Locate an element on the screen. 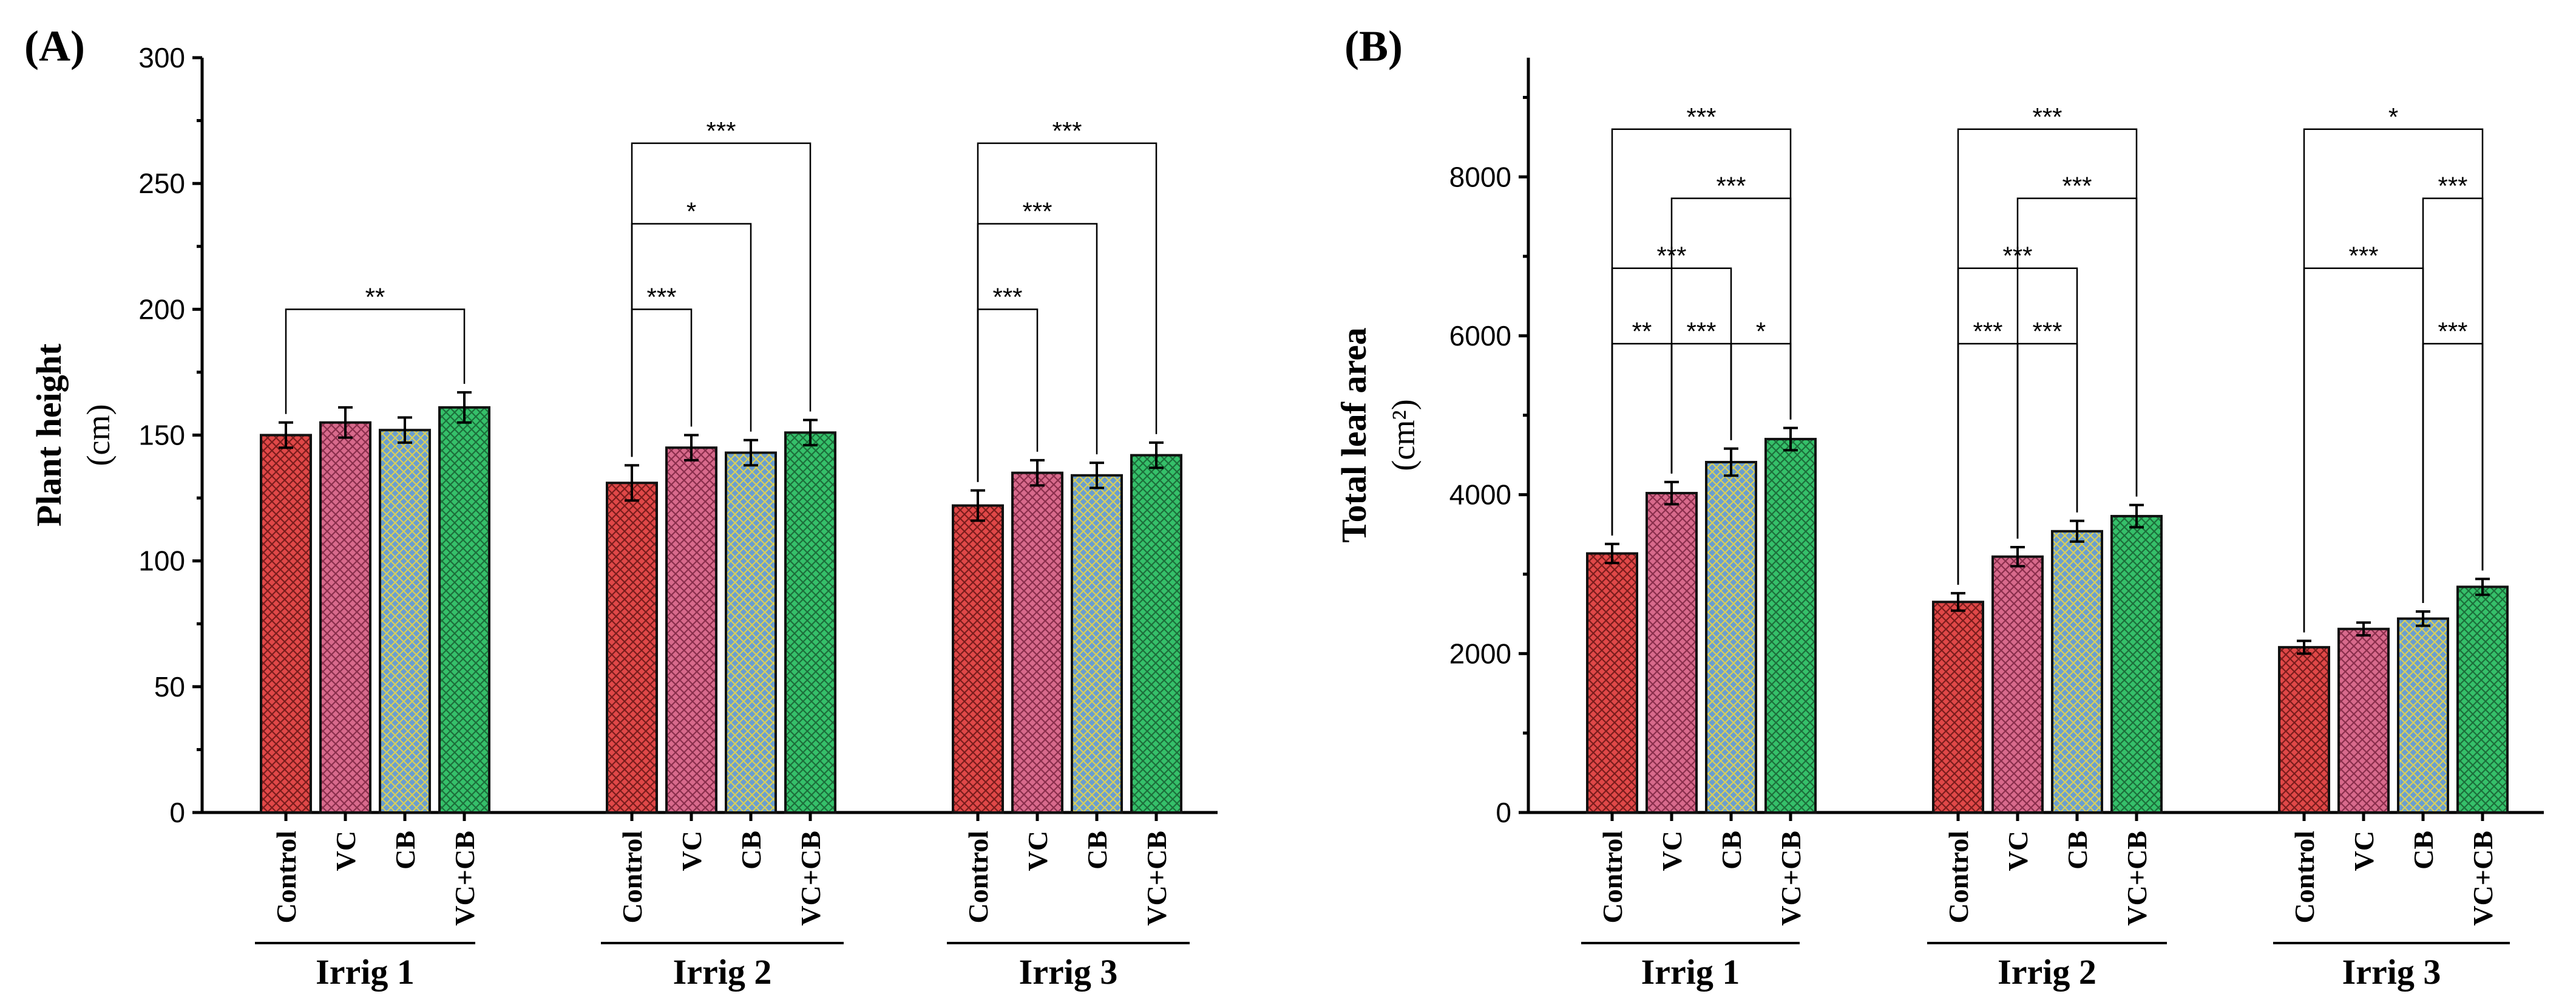  y-tick-label: 8000 is located at coordinates (1480, 176).